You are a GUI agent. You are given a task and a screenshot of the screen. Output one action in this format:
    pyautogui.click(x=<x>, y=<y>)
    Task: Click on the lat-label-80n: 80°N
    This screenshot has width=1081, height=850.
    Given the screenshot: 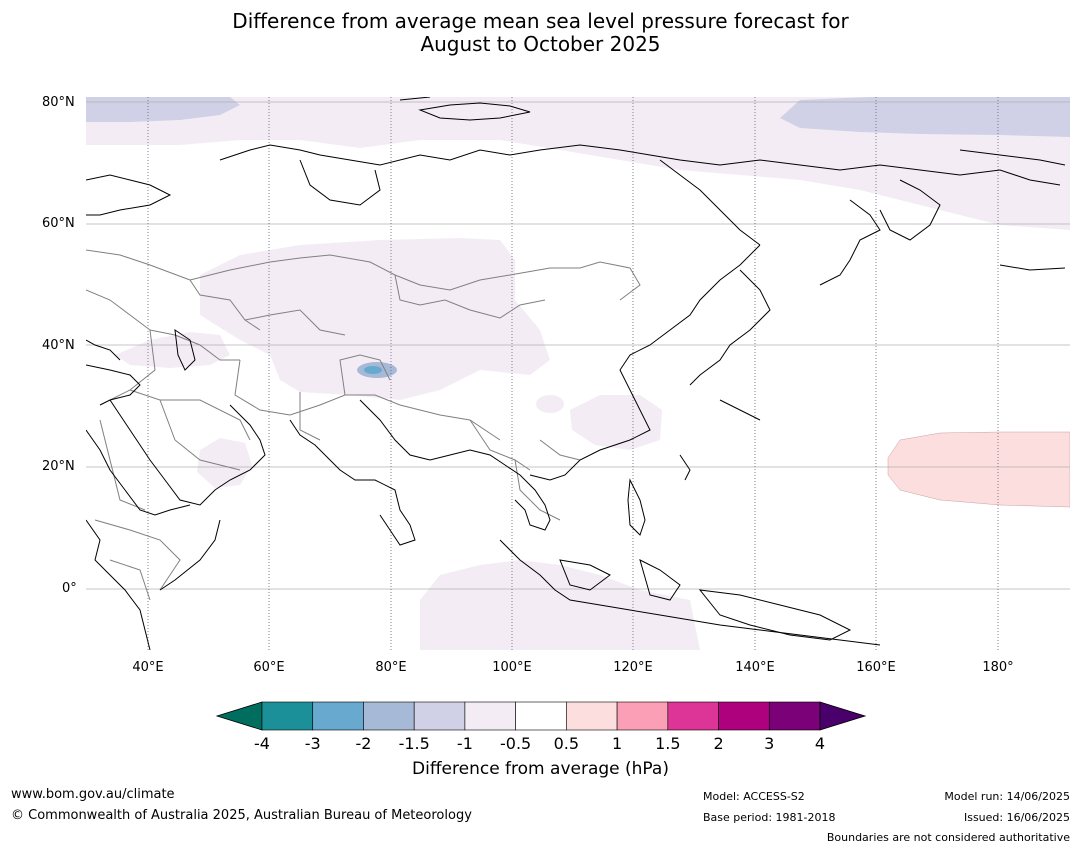 What is the action you would take?
    pyautogui.click(x=58, y=102)
    